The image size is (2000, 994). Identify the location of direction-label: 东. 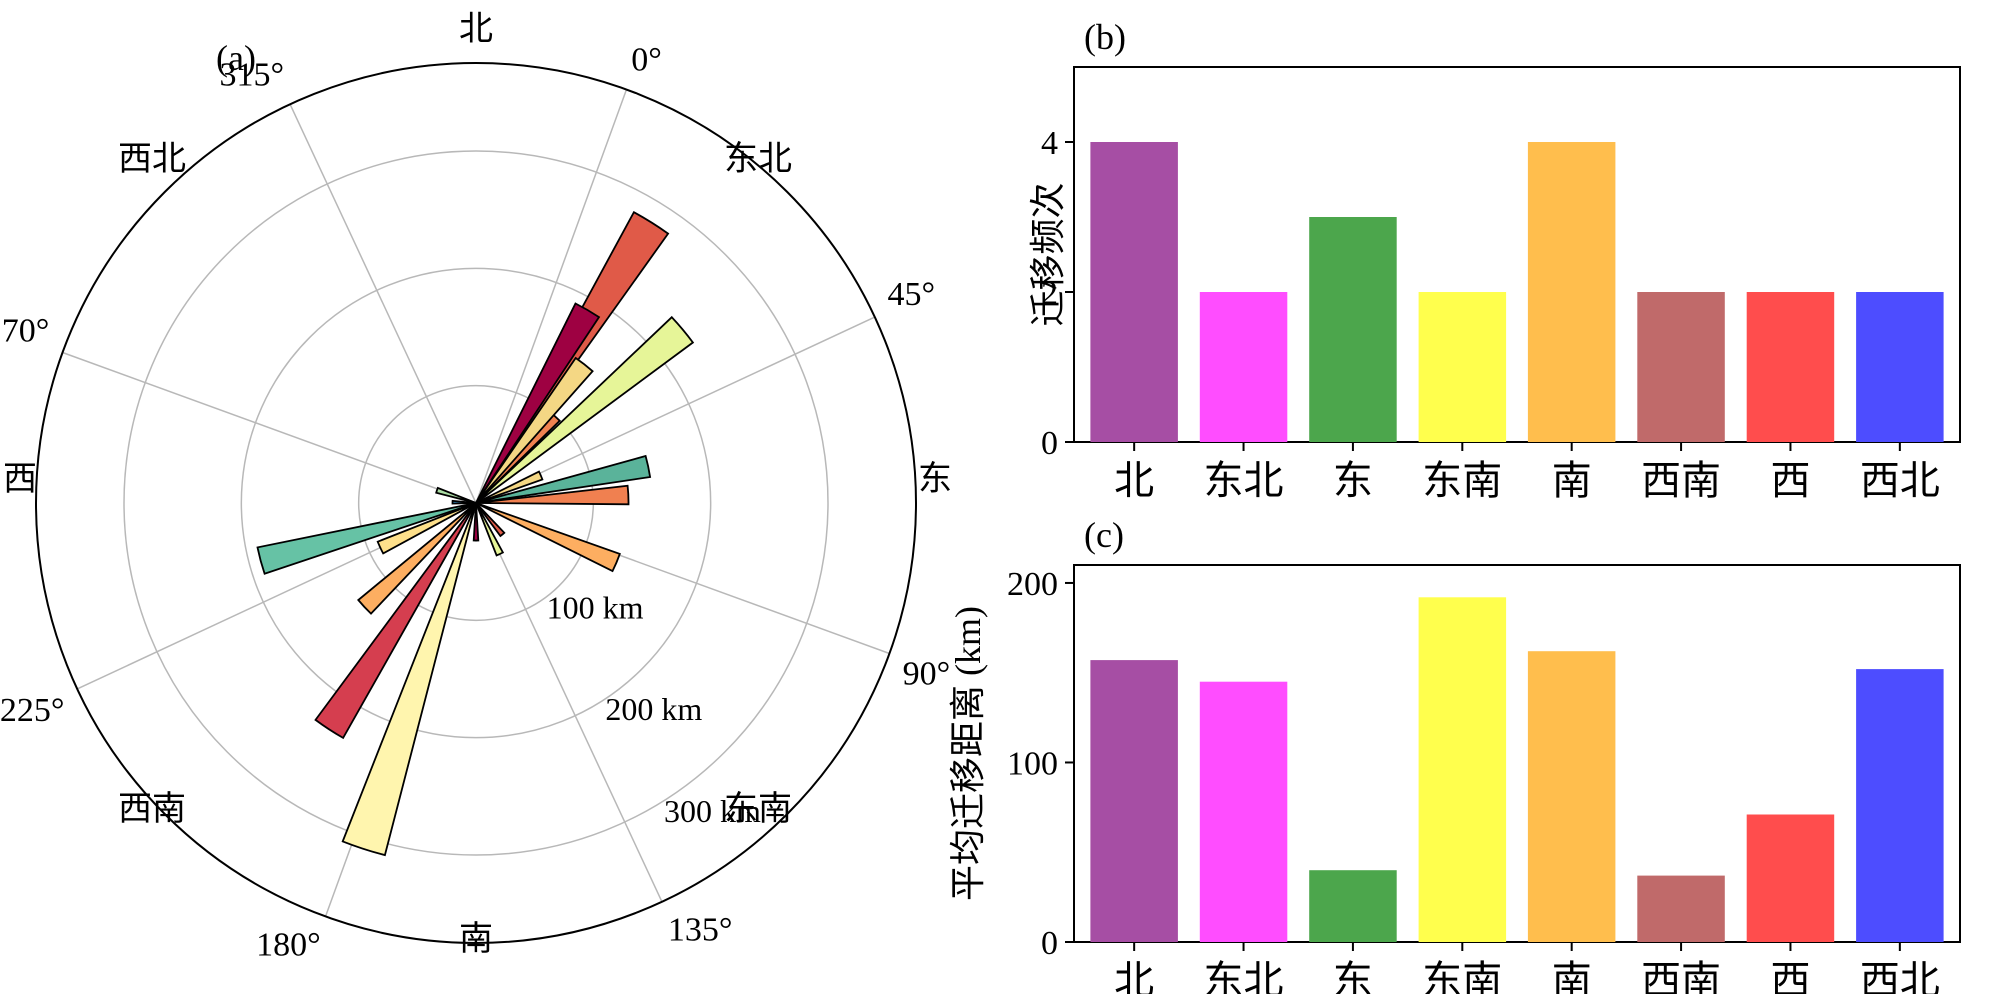
(935, 479).